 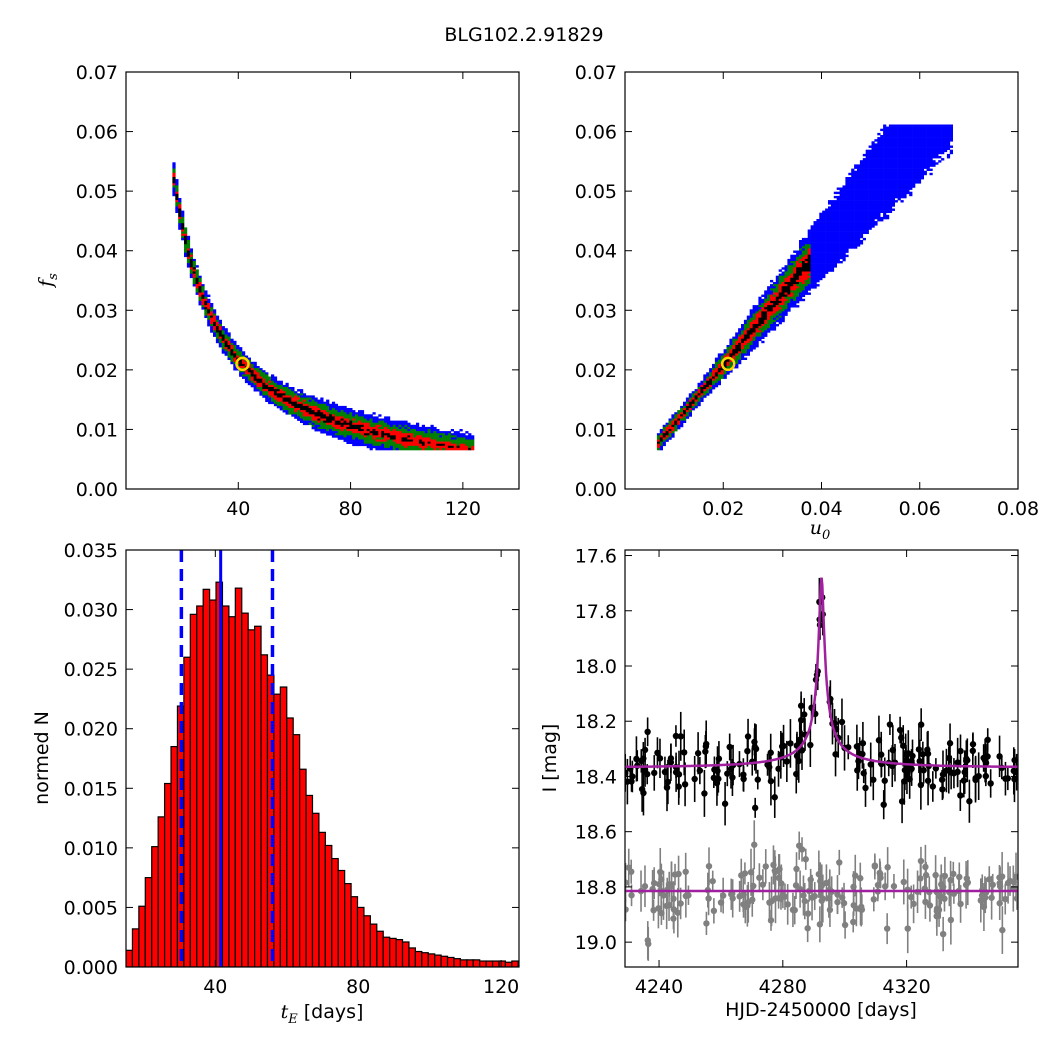 I want to click on residual-point, so click(x=953, y=874).